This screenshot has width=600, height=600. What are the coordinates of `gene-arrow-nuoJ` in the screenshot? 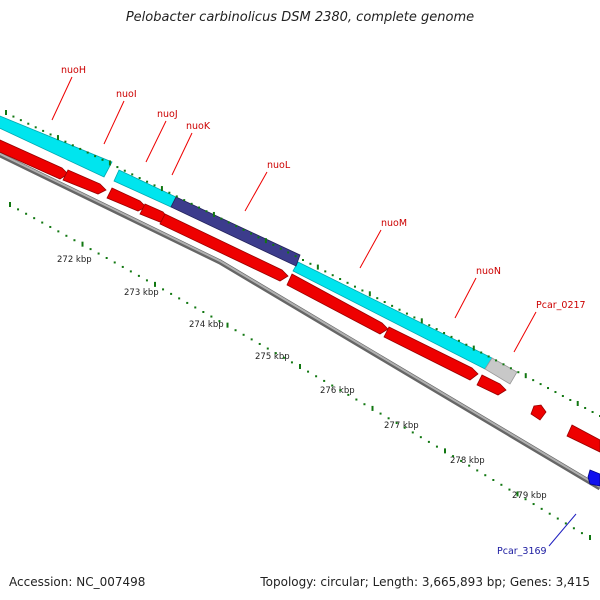 It's located at (126, 199).